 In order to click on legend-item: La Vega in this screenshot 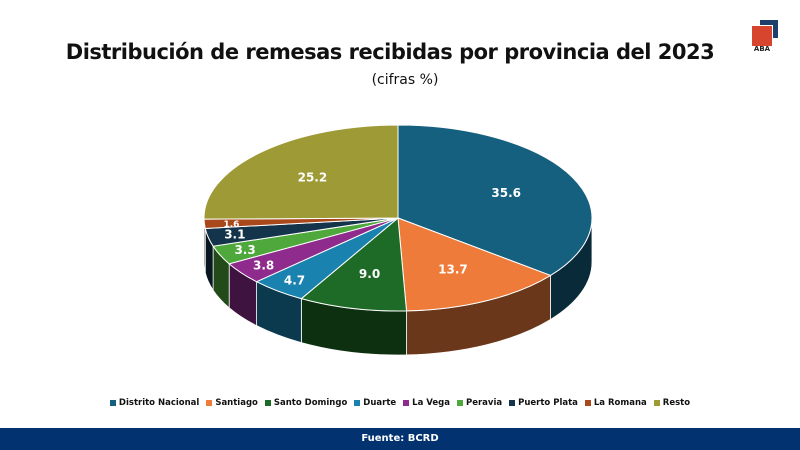, I will do `click(426, 403)`.